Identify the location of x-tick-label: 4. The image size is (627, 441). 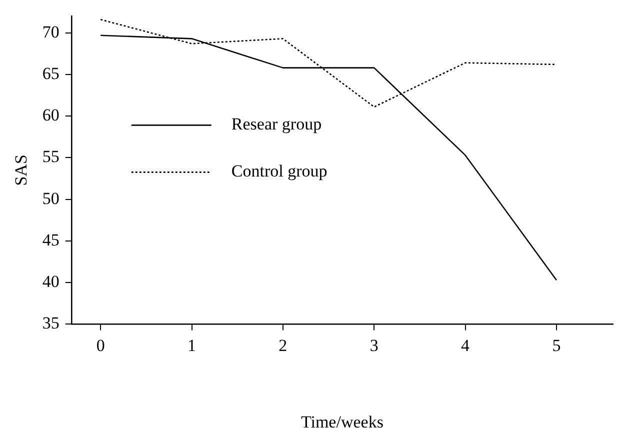
(465, 345).